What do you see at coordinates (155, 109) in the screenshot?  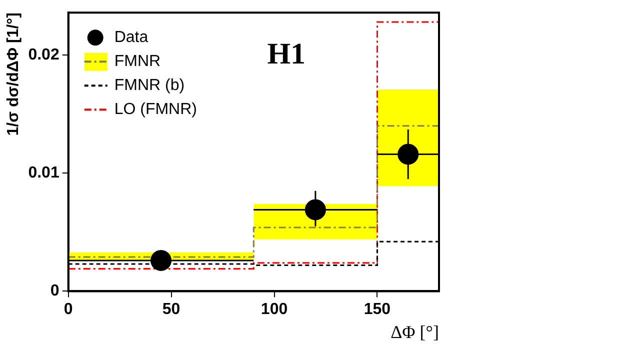 I see `legend-label: LO (FMNR)` at bounding box center [155, 109].